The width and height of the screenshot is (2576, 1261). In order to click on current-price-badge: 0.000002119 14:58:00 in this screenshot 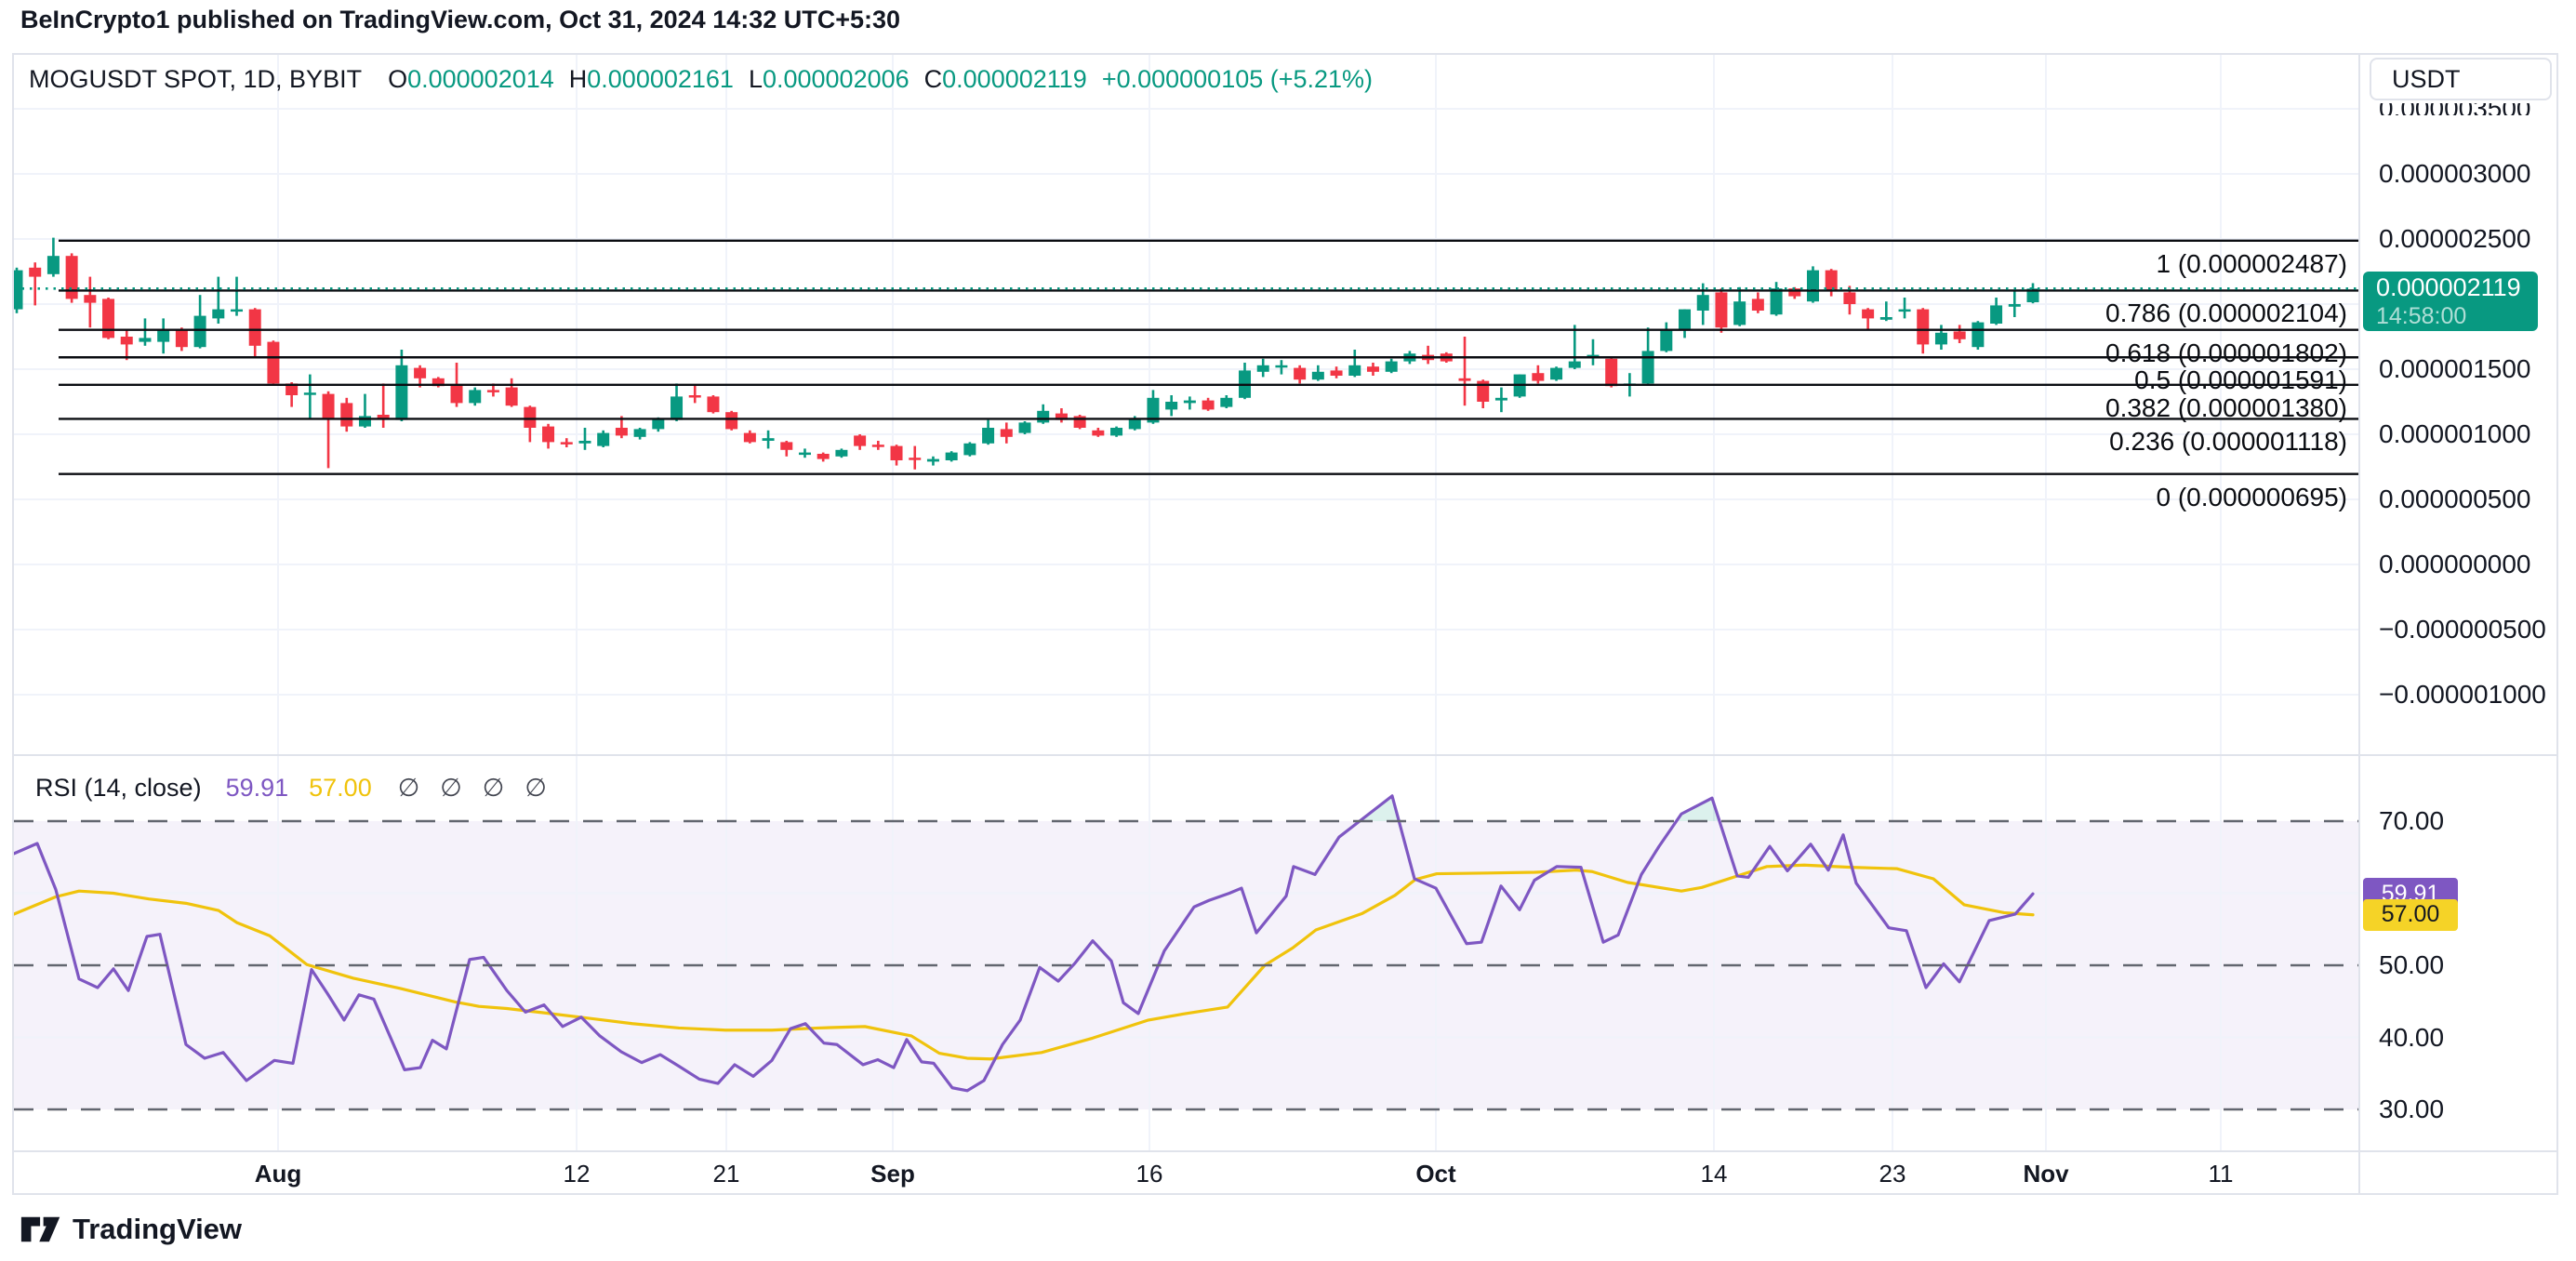, I will do `click(2450, 301)`.